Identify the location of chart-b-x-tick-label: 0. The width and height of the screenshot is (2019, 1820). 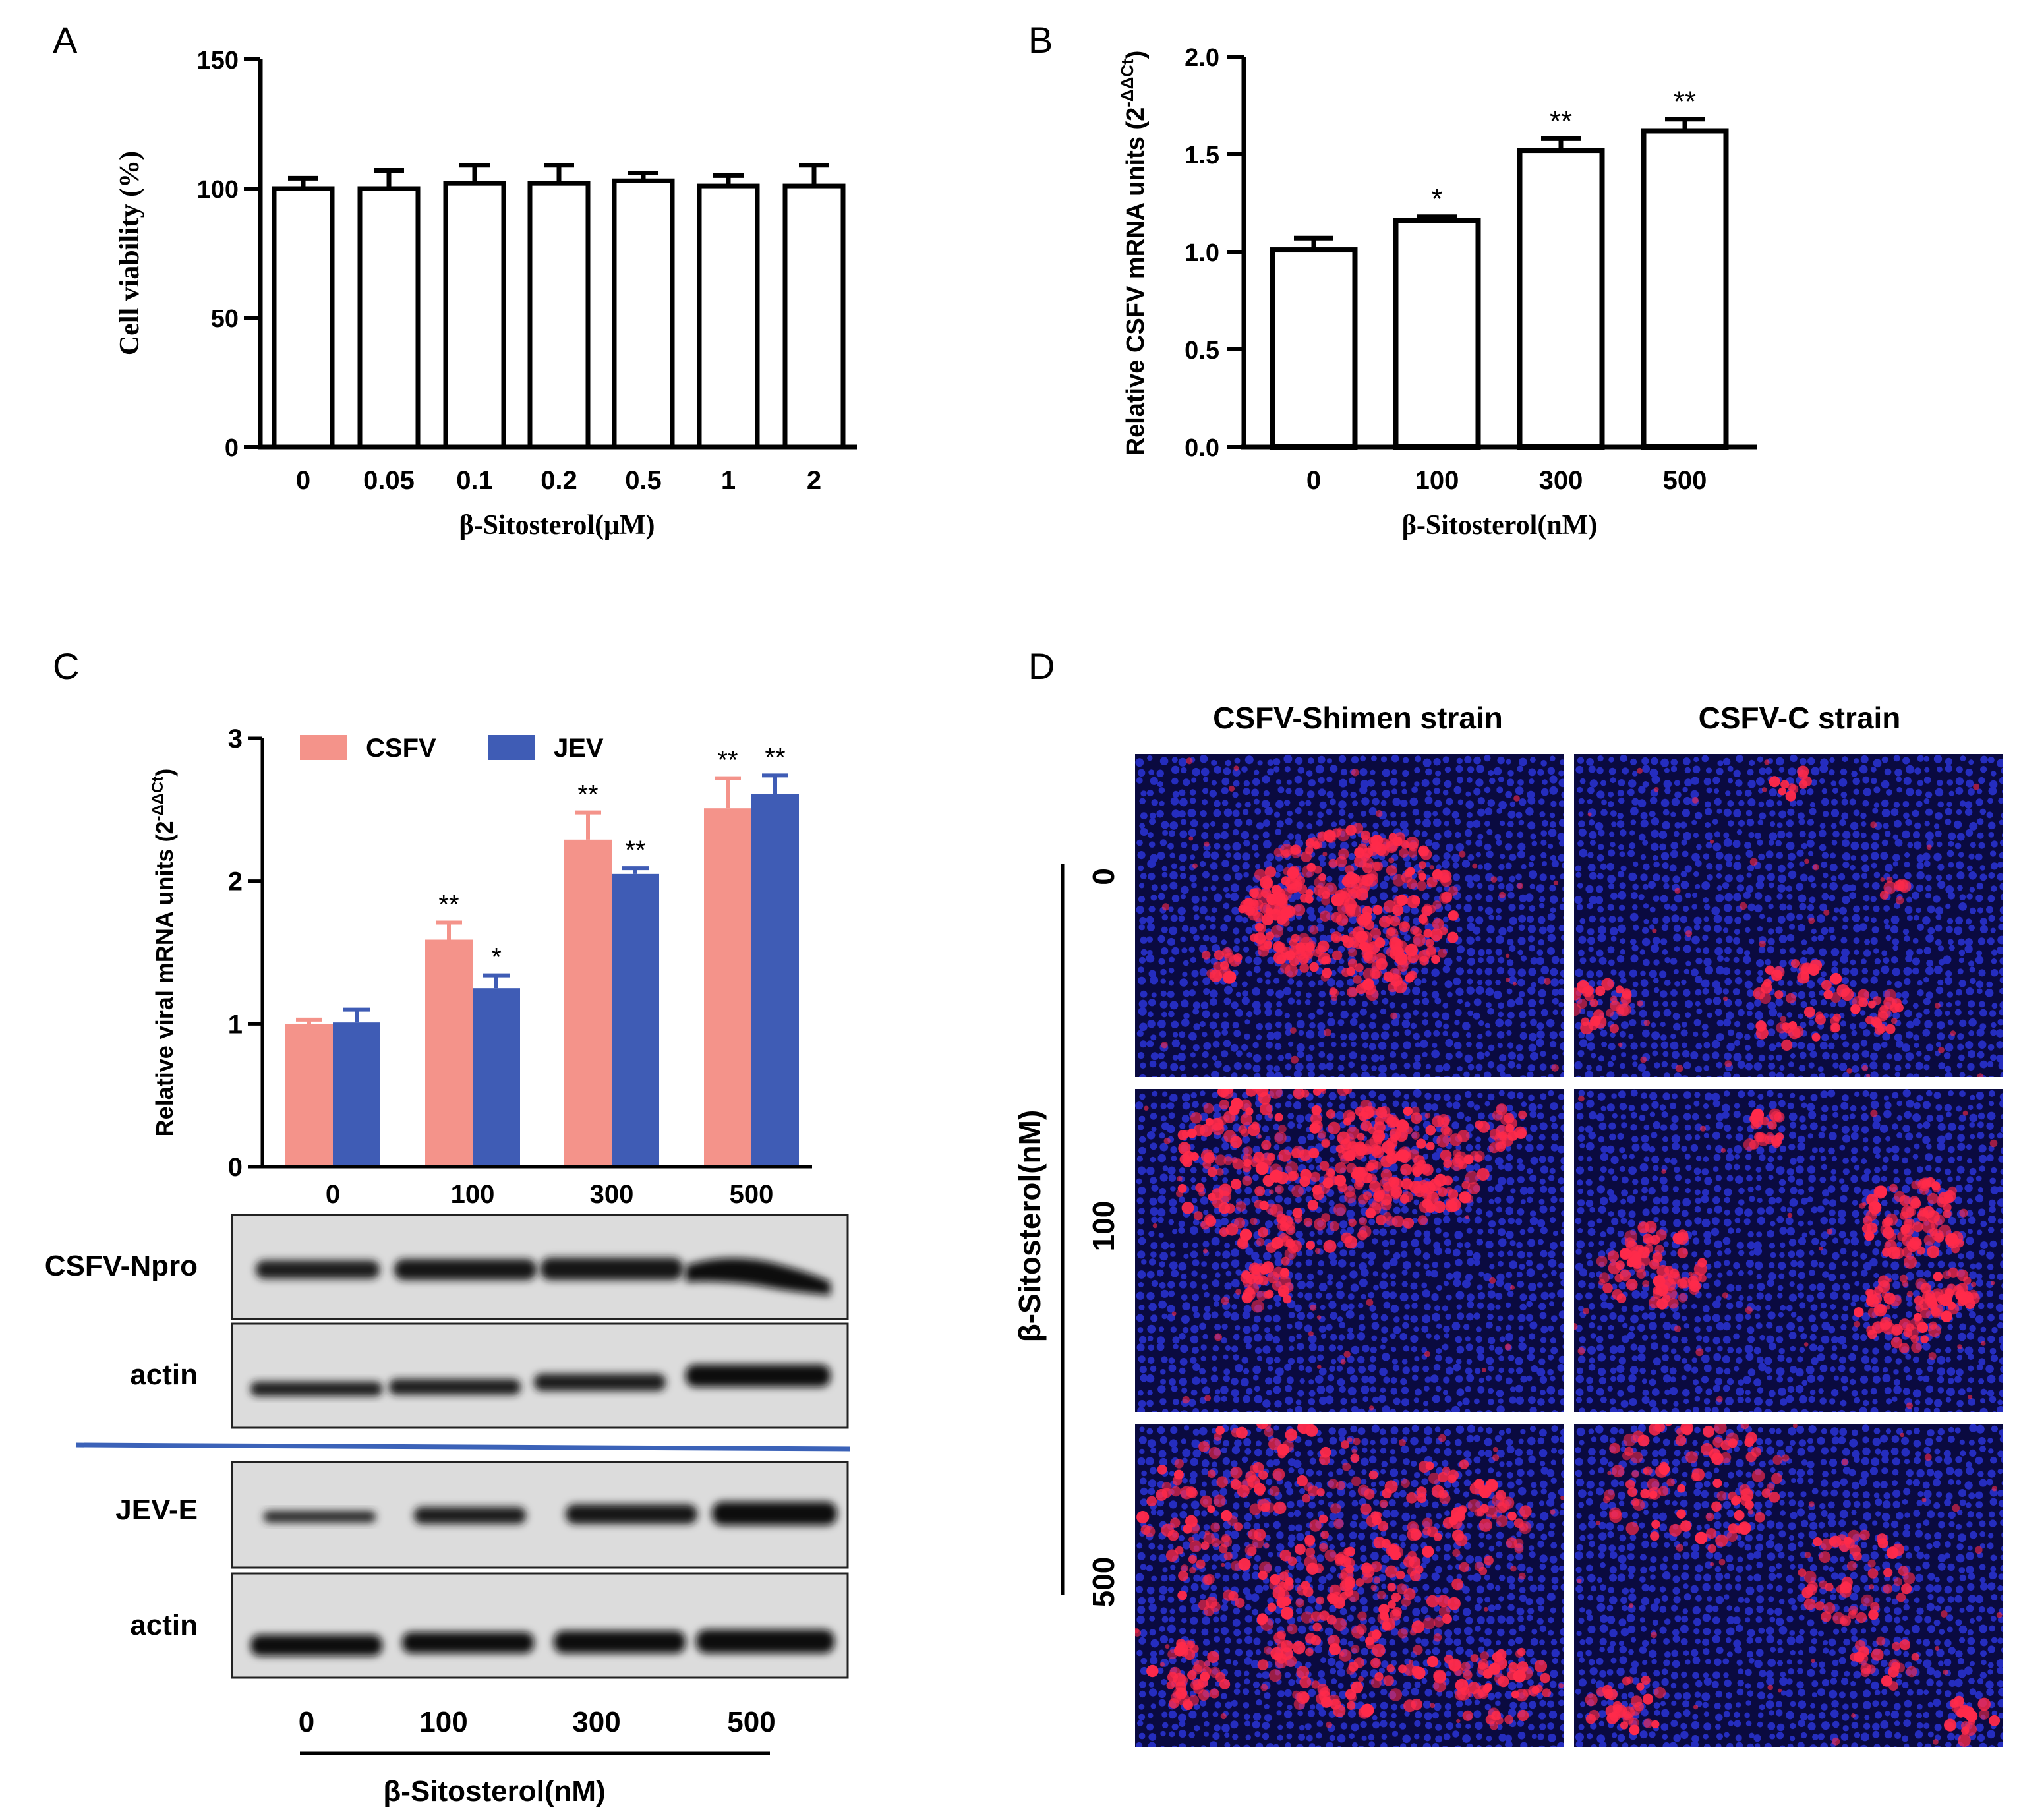
(1313, 480).